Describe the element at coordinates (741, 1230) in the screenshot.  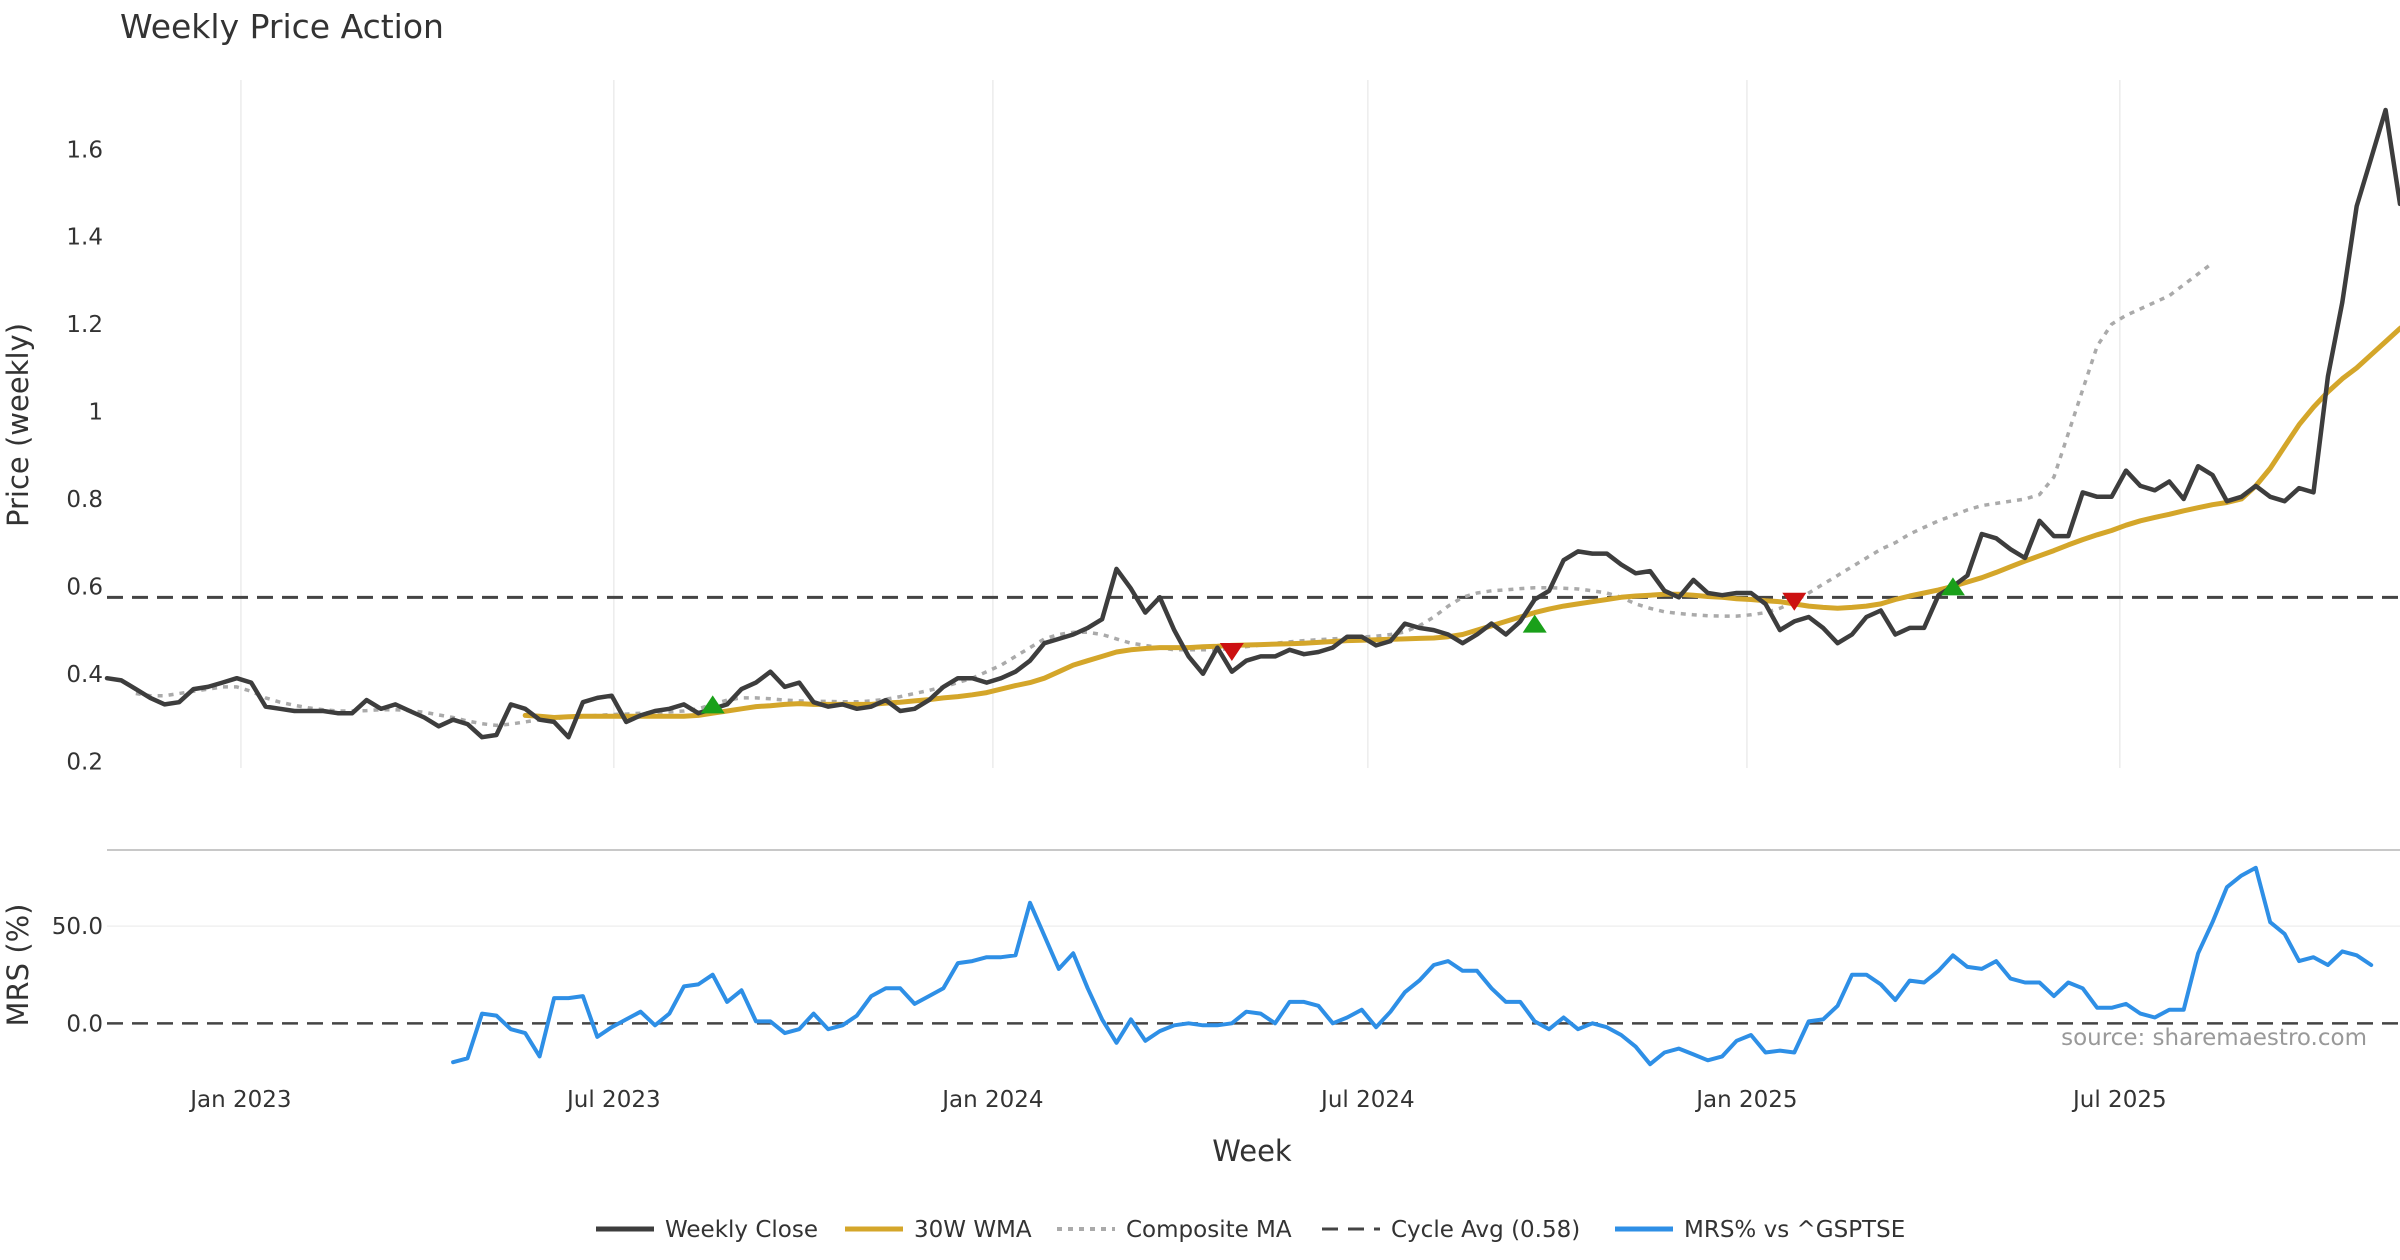
I see `legend-label: Weekly Close` at that location.